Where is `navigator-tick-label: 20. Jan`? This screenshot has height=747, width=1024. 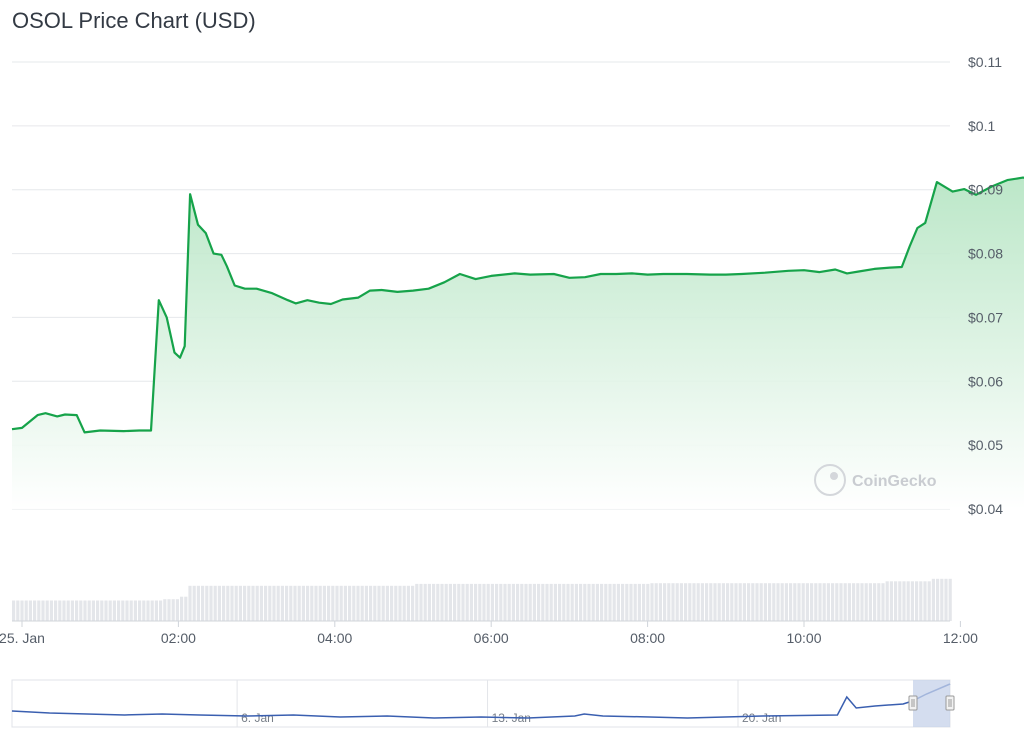
navigator-tick-label: 20. Jan is located at coordinates (761, 718).